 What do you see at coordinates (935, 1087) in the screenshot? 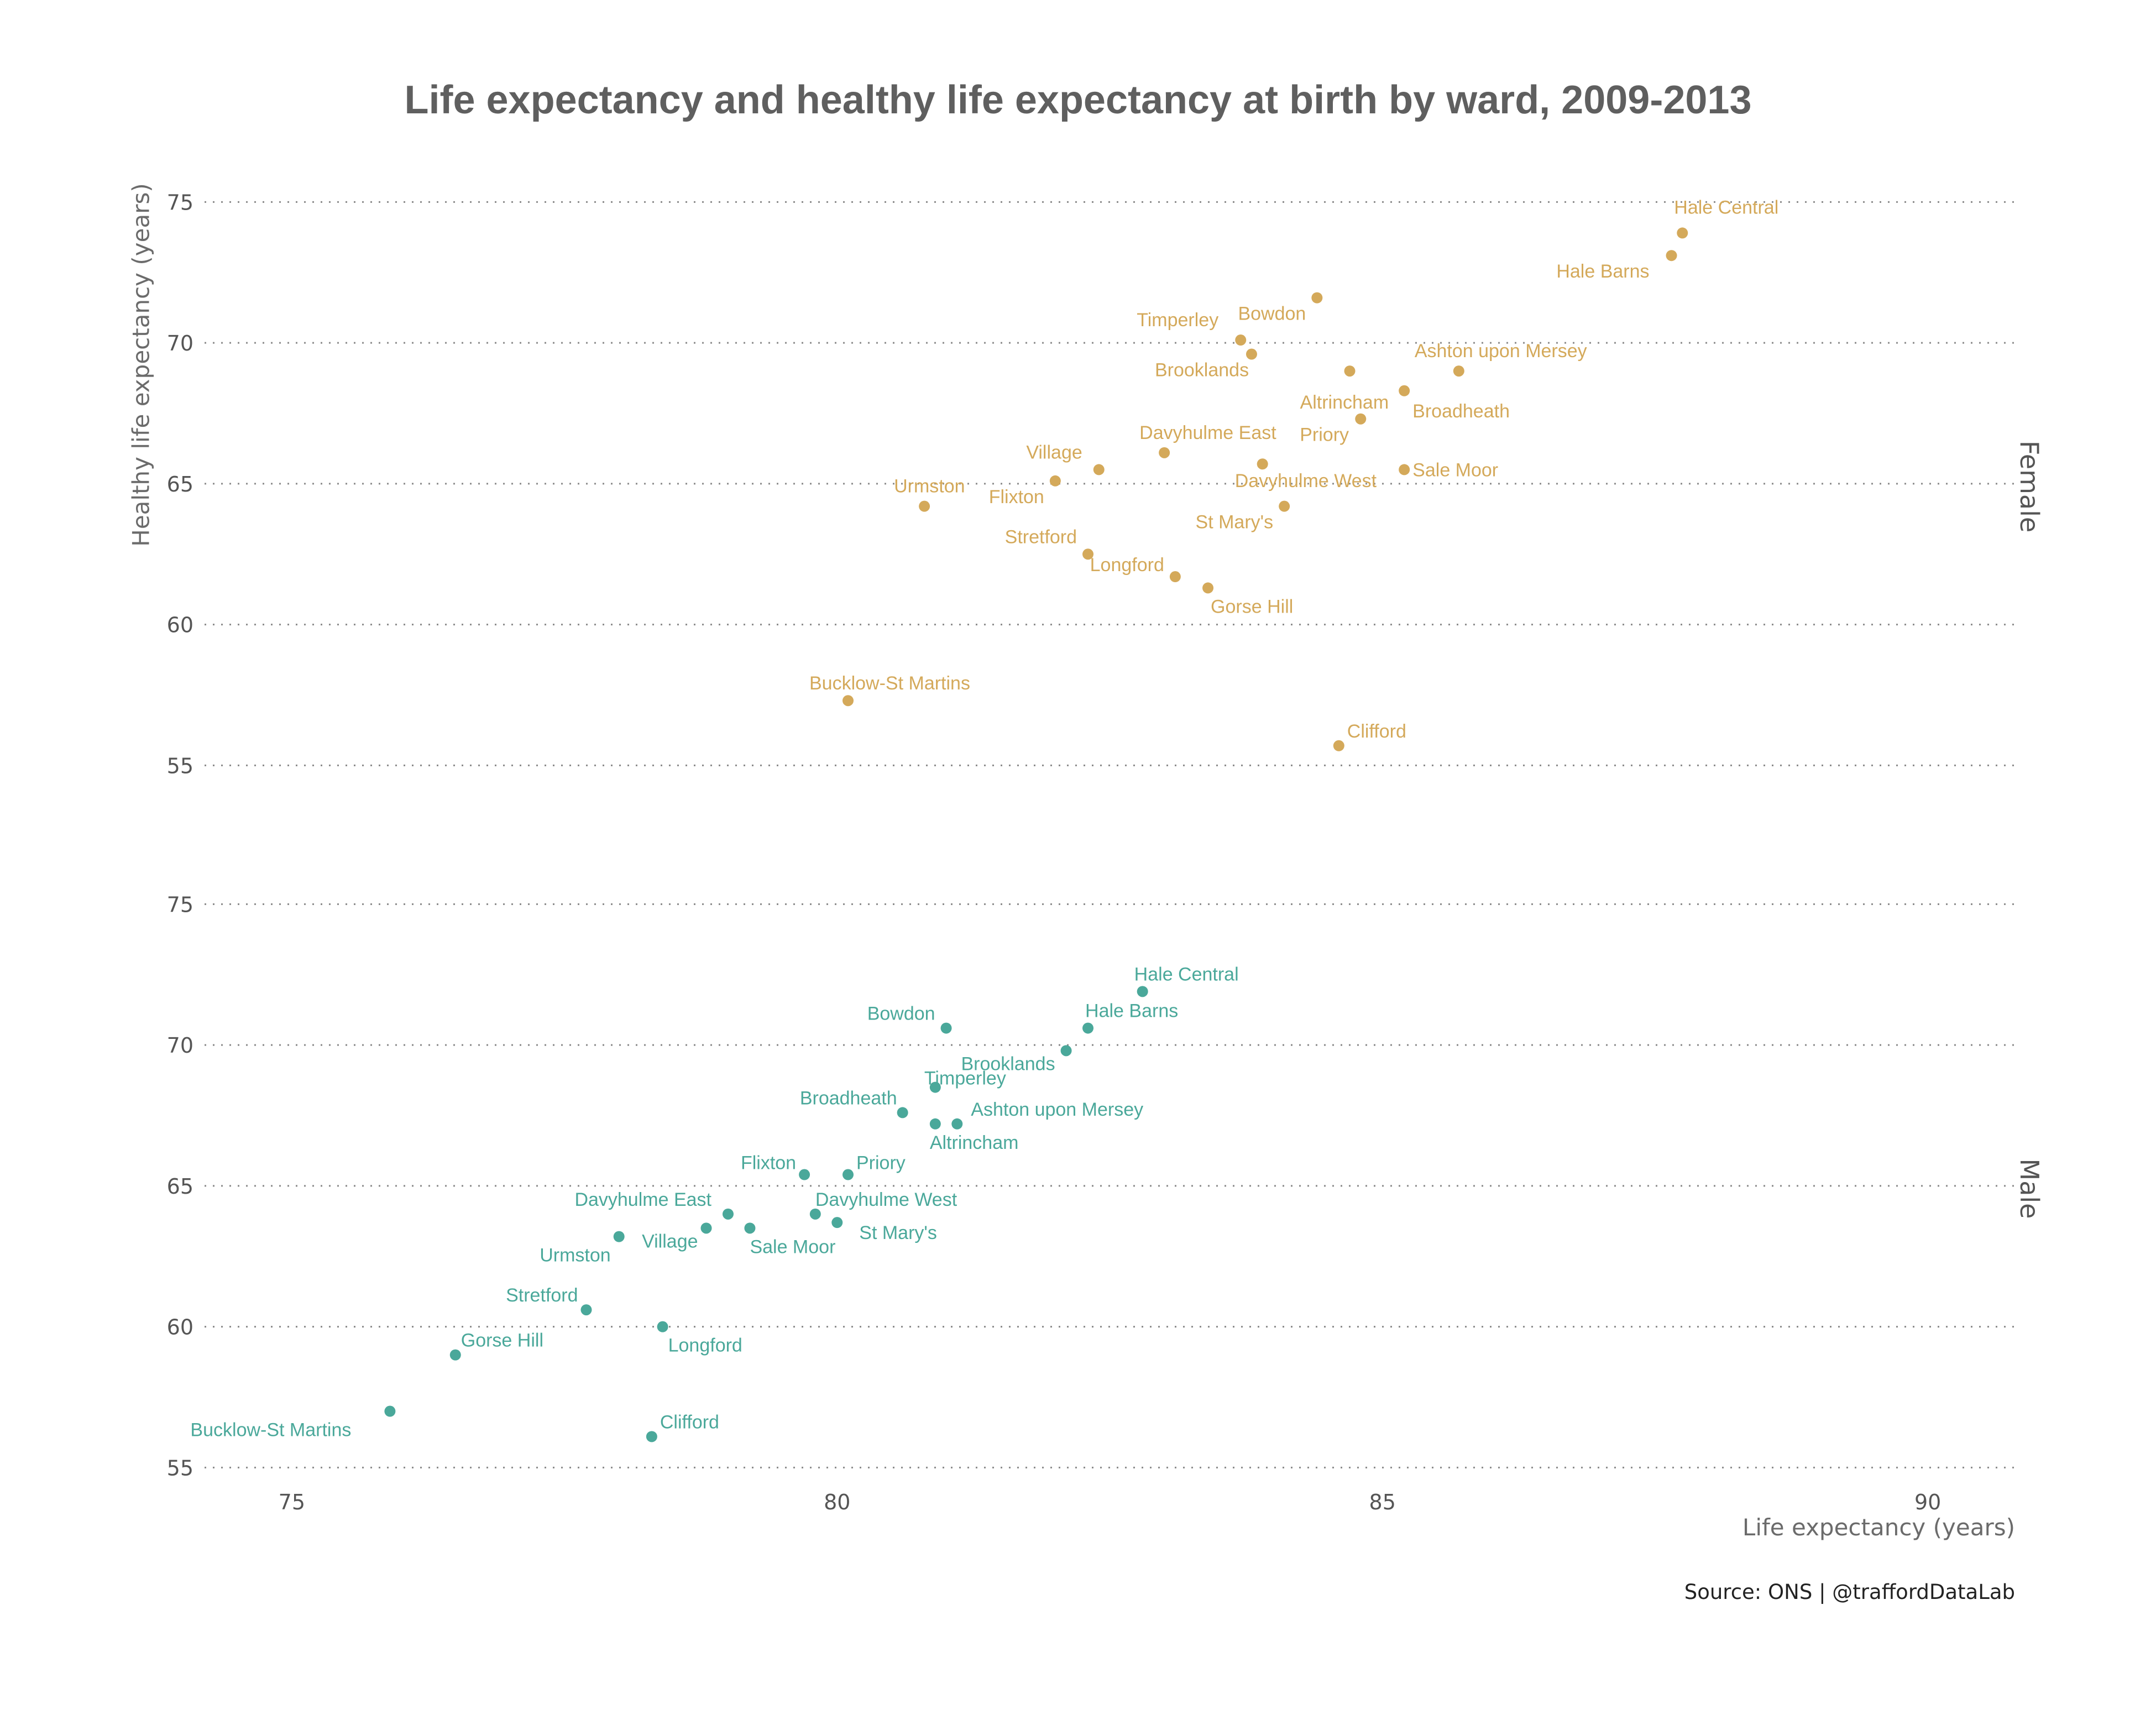
I see `male-point-timperley` at bounding box center [935, 1087].